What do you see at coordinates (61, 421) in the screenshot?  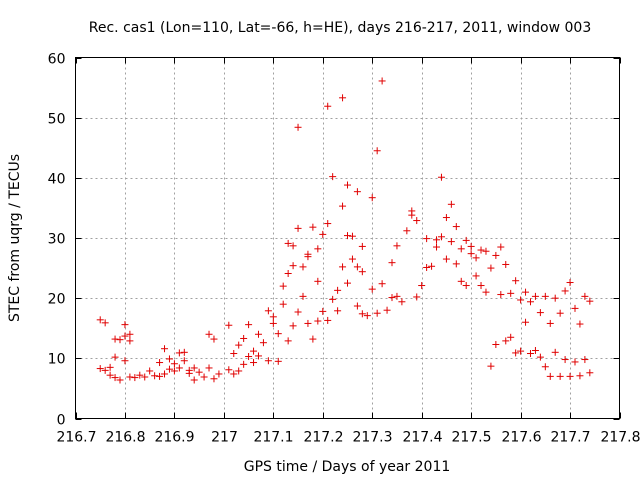 I see `y-tick-label: 0` at bounding box center [61, 421].